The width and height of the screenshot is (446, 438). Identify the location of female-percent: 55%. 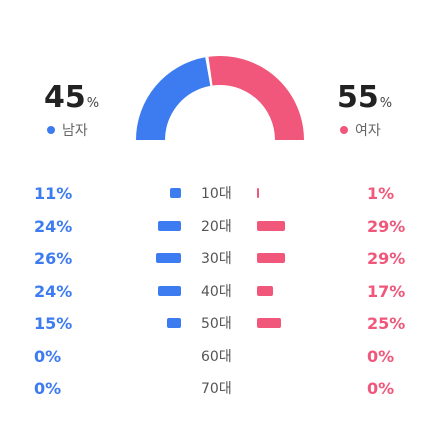
(364, 101).